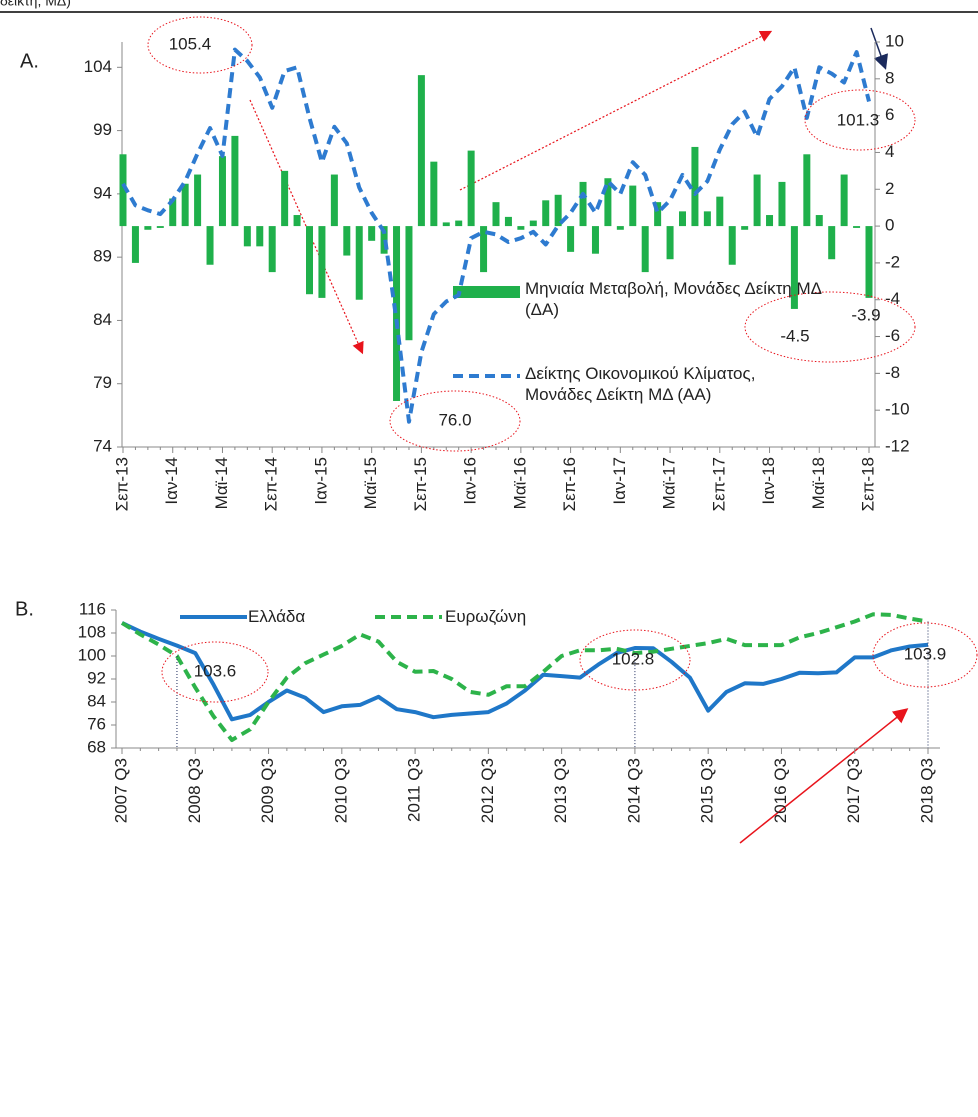 This screenshot has height=1117, width=978. I want to click on y-tick-label: 89, so click(102, 256).